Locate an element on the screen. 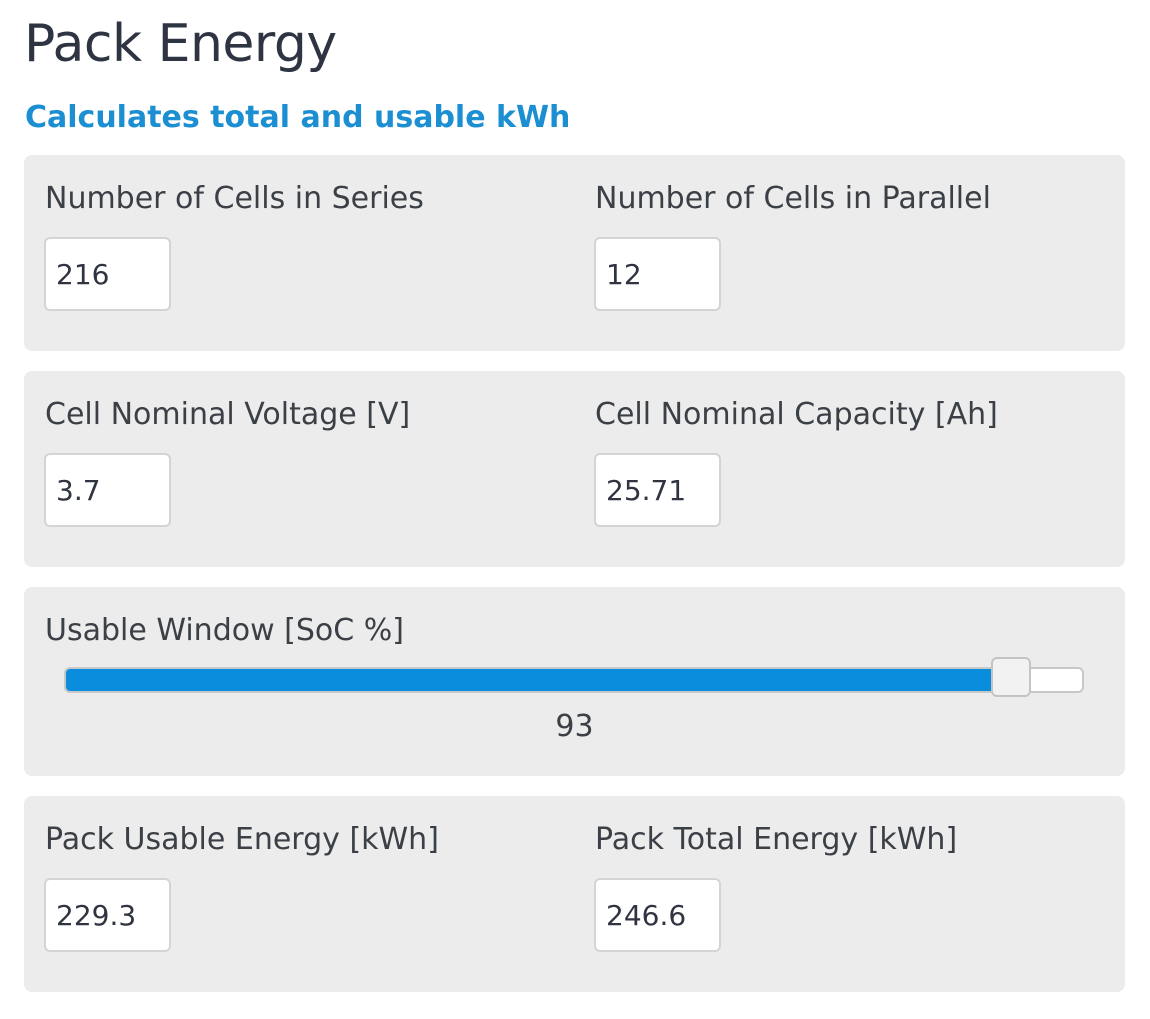 This screenshot has width=1150, height=1019. slider-handle is located at coordinates (1011, 677).